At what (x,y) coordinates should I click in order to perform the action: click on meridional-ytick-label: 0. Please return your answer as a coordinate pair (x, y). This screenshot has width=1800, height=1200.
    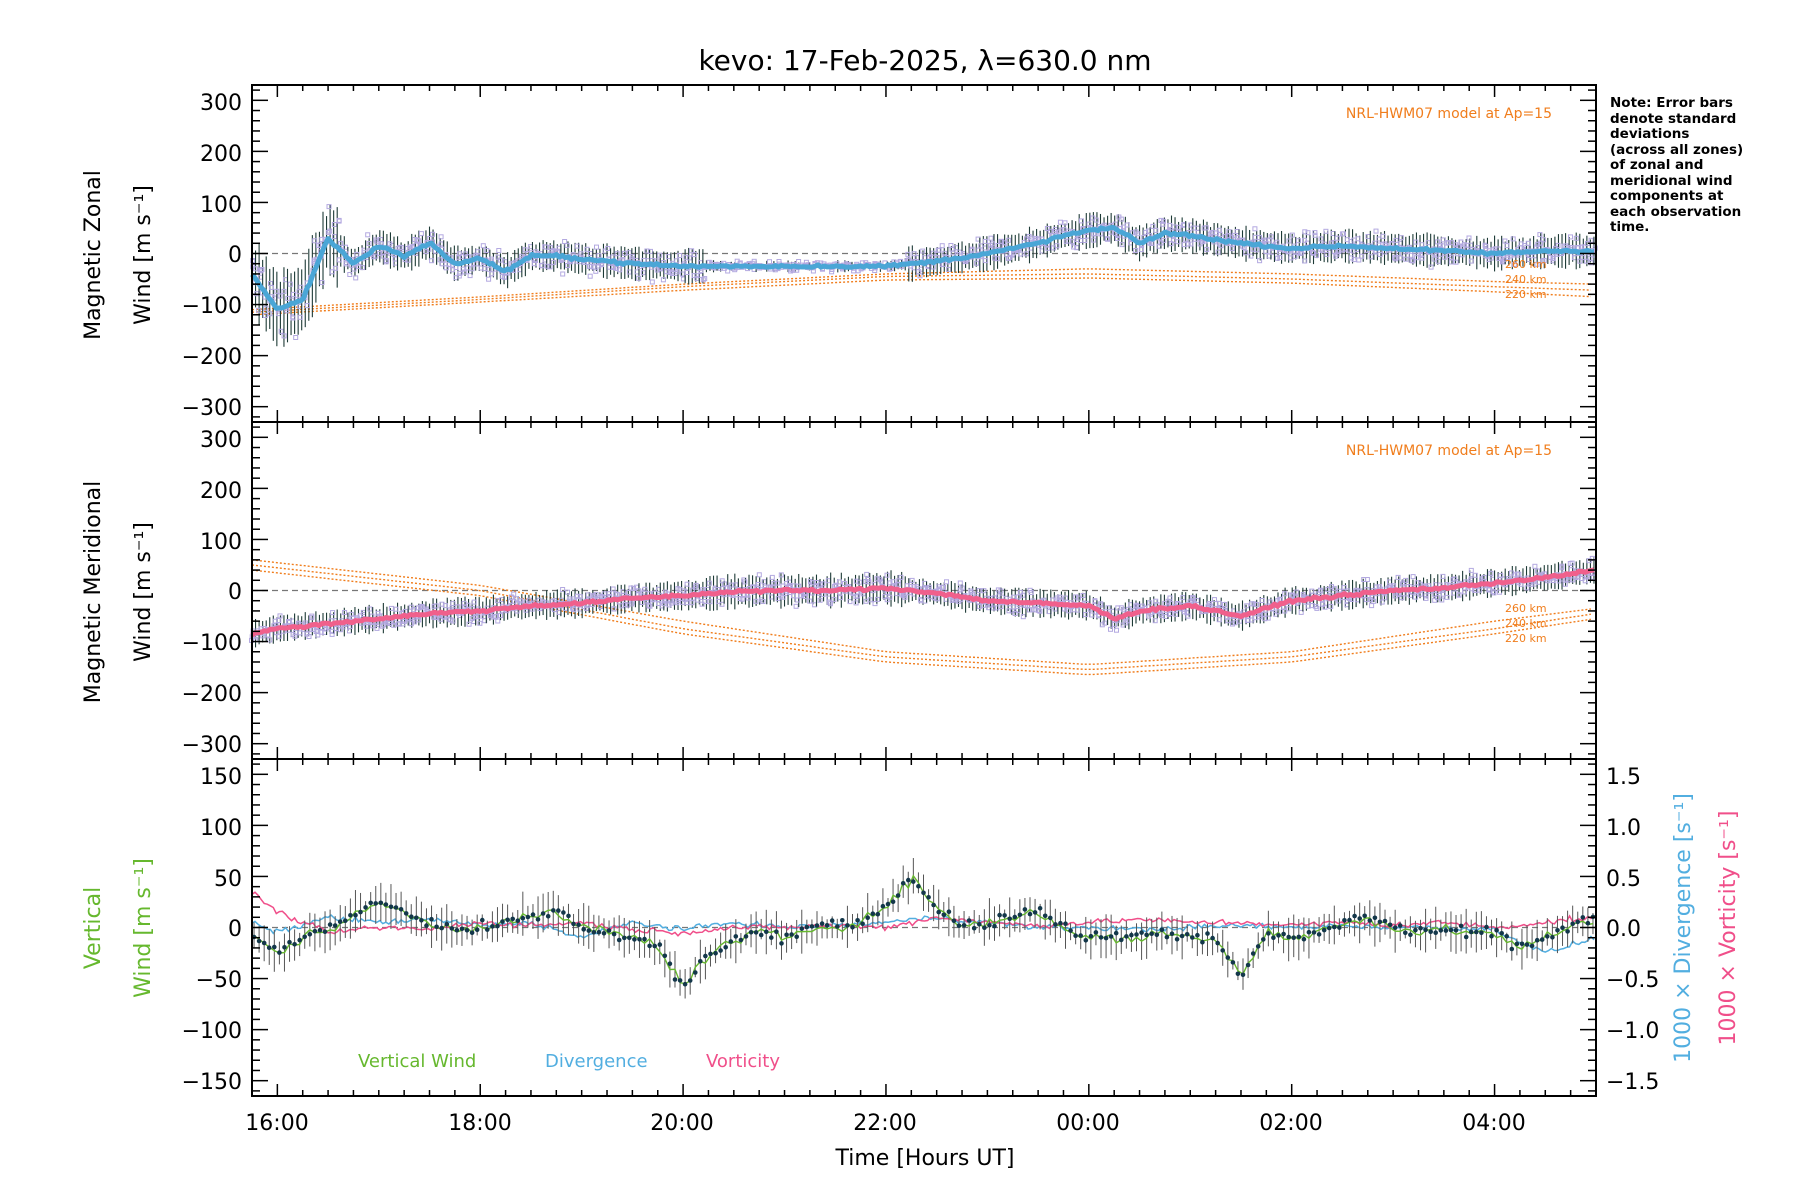
    Looking at the image, I should click on (235, 592).